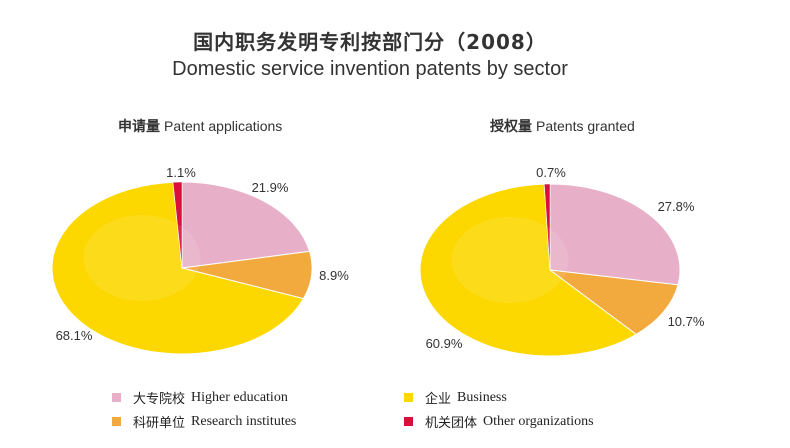  What do you see at coordinates (444, 343) in the screenshot?
I see `pie-label-business: 60.9%` at bounding box center [444, 343].